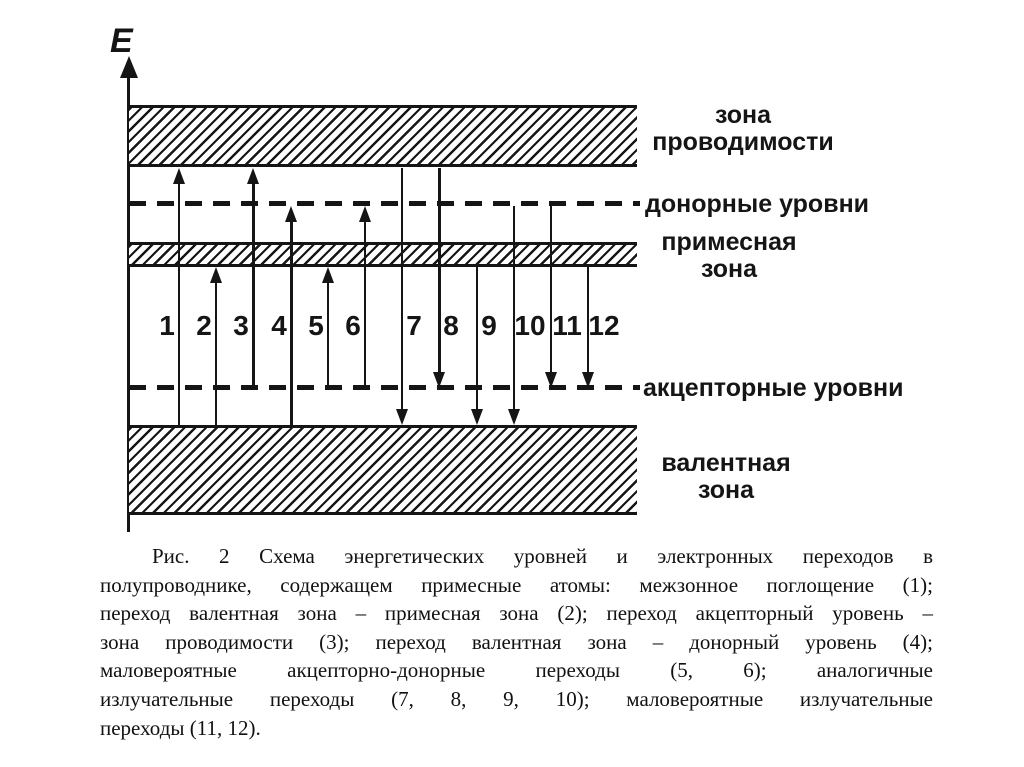  What do you see at coordinates (279, 325) in the screenshot?
I see `transition-number-4: 4` at bounding box center [279, 325].